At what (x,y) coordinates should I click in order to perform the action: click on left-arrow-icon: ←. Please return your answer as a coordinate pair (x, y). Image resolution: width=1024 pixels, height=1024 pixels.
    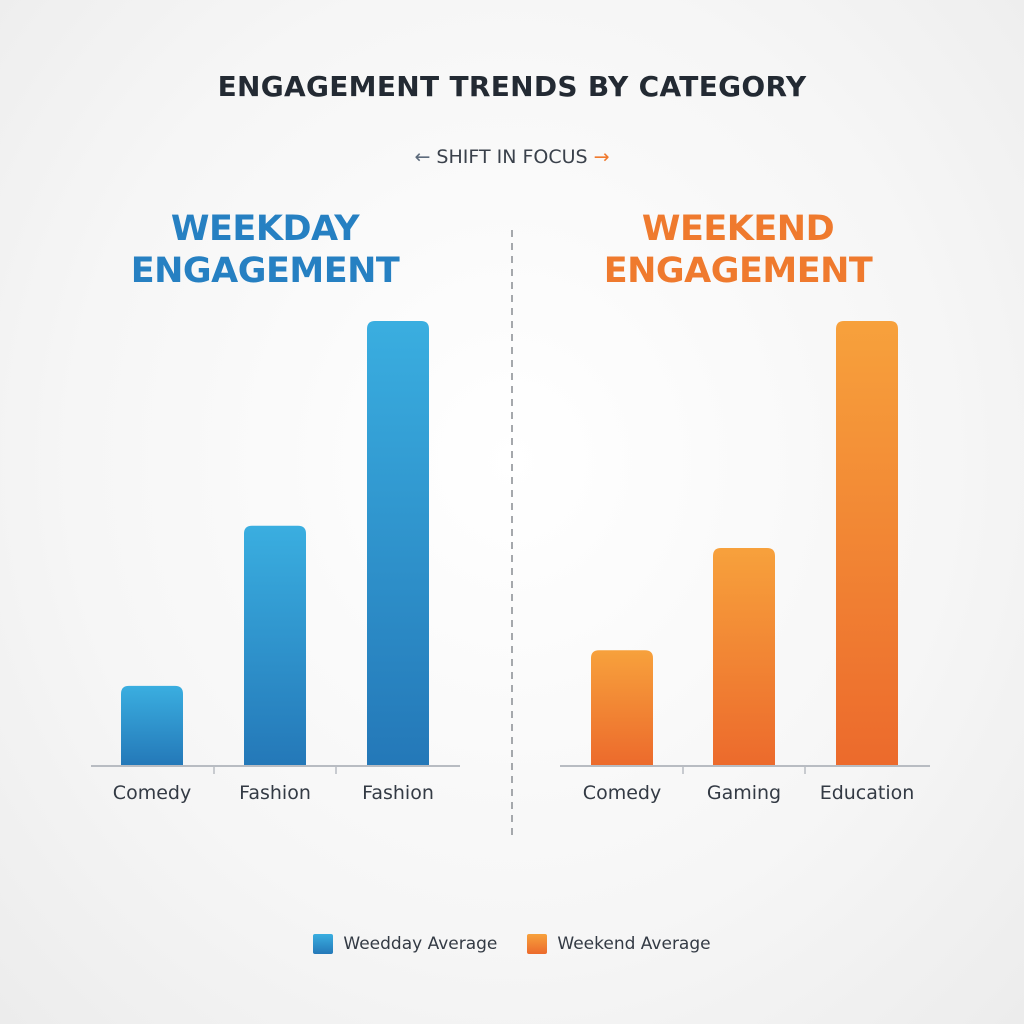
    Looking at the image, I should click on (422, 157).